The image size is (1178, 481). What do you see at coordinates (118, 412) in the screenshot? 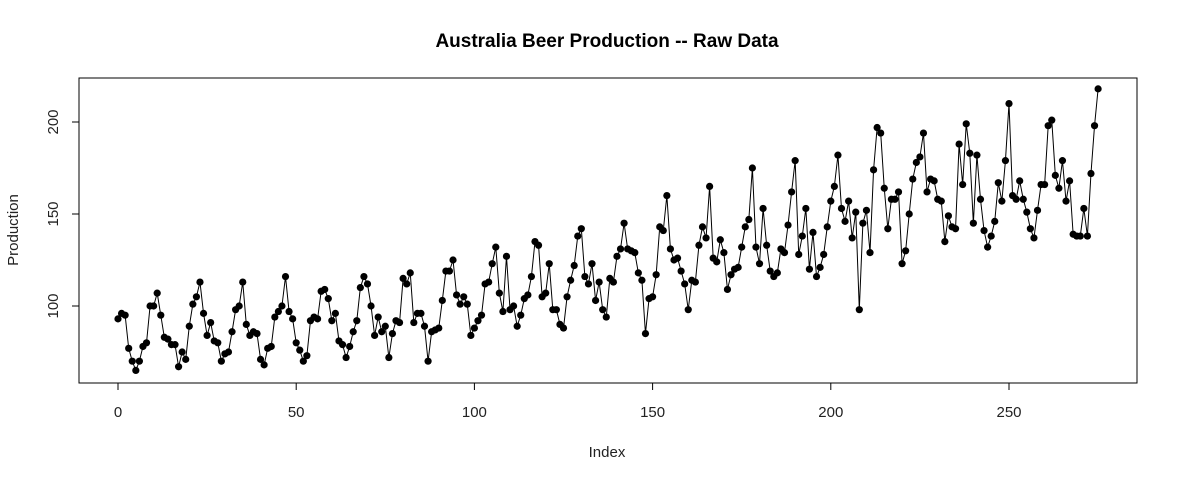
I see `x-tick-label: 0` at bounding box center [118, 412].